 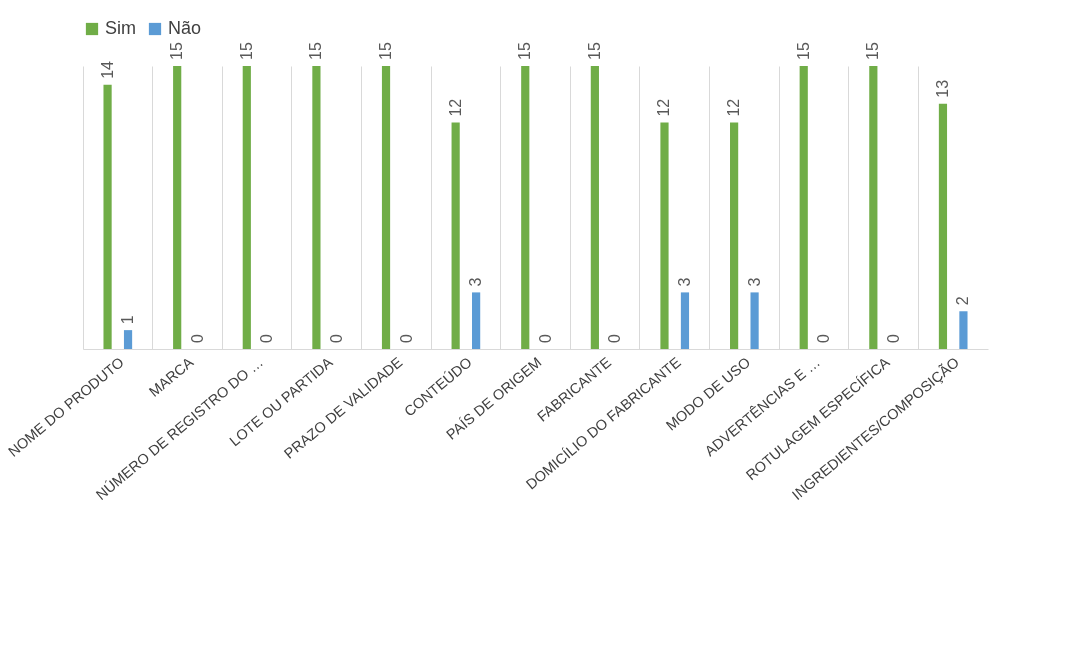 What do you see at coordinates (128, 320) in the screenshot?
I see `data-label: 1` at bounding box center [128, 320].